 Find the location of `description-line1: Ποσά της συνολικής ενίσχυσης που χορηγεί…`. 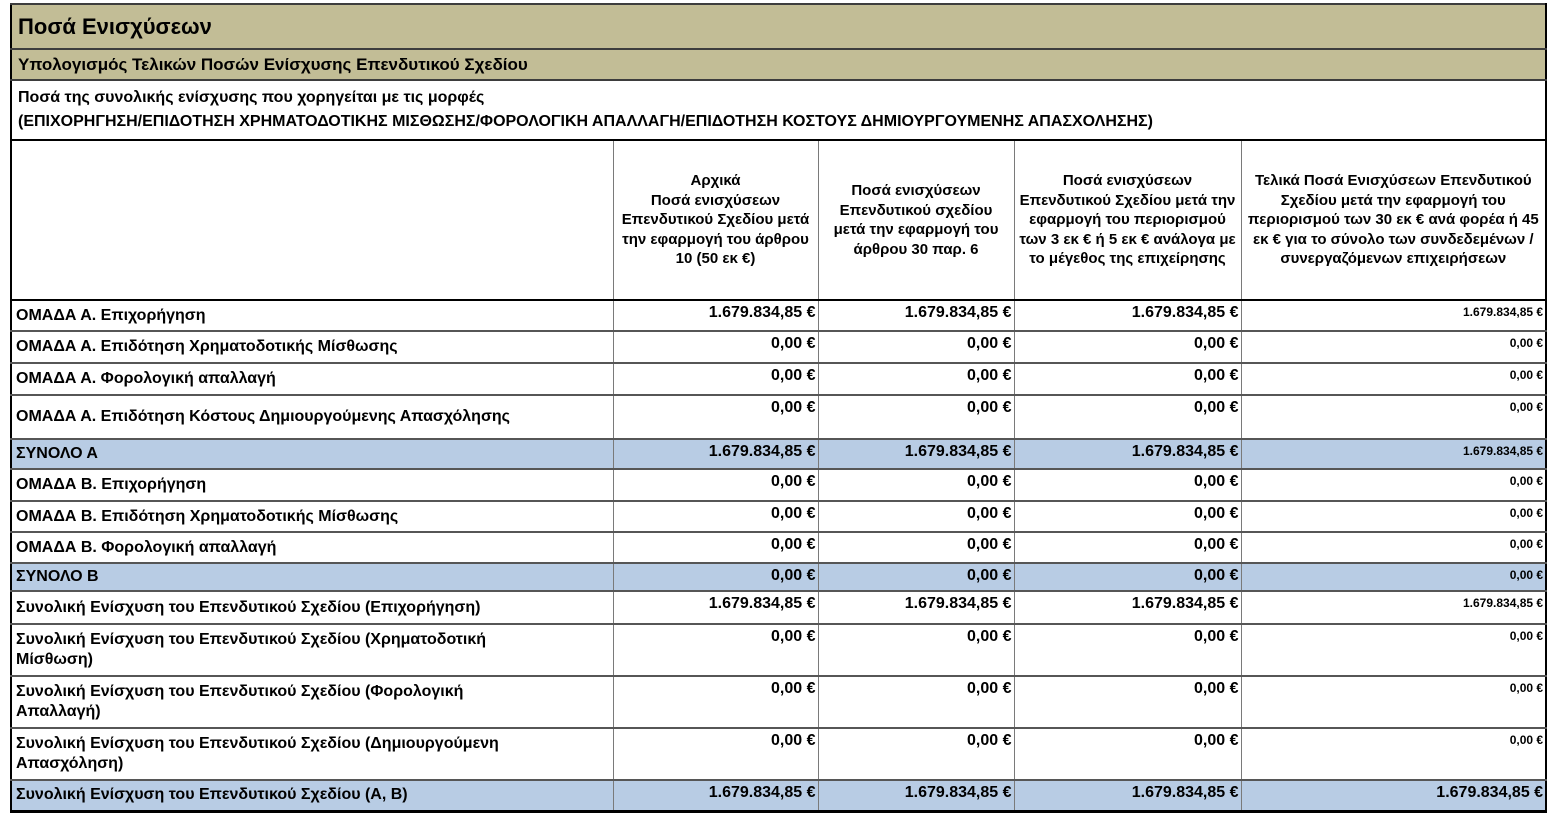

description-line1: Ποσά της συνολικής ενίσχυσης που χορηγεί… is located at coordinates (251, 97).